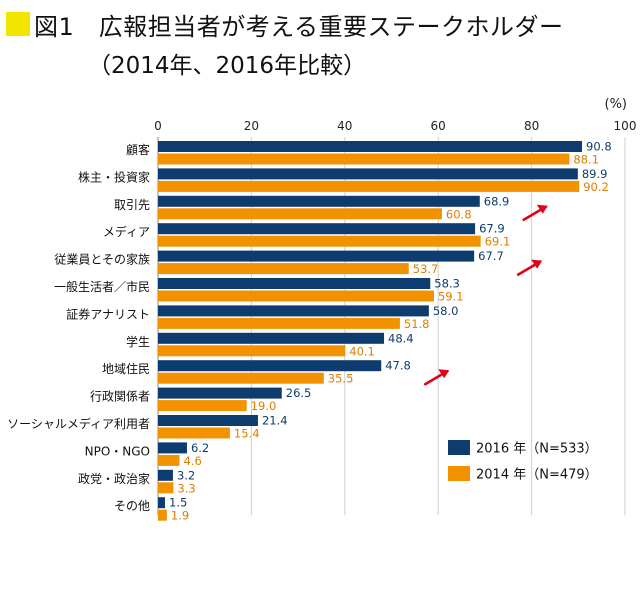  Describe the element at coordinates (126, 231) in the screenshot. I see `category-label: メディア` at that location.